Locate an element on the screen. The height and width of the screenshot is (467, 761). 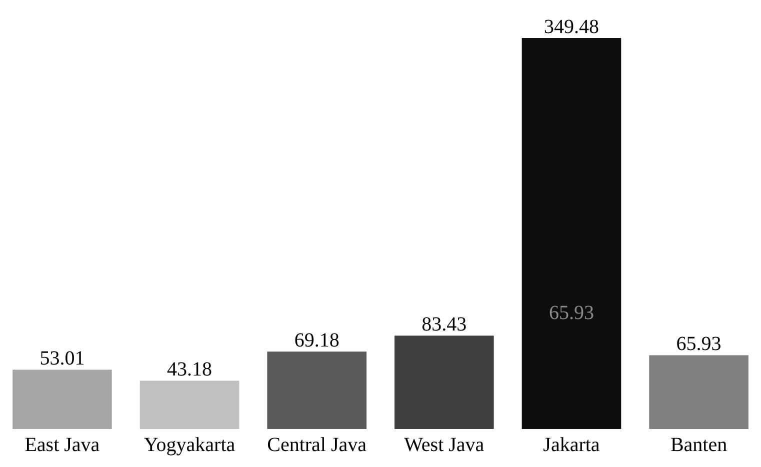
x-tick-label: East Java is located at coordinates (62, 445).